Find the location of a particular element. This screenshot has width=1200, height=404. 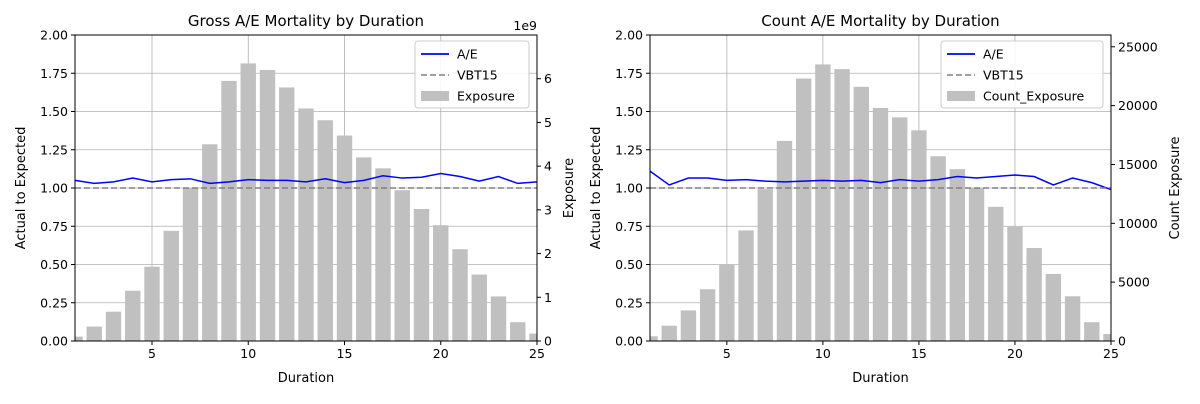

y2-tick-label: 6 is located at coordinates (548, 78).